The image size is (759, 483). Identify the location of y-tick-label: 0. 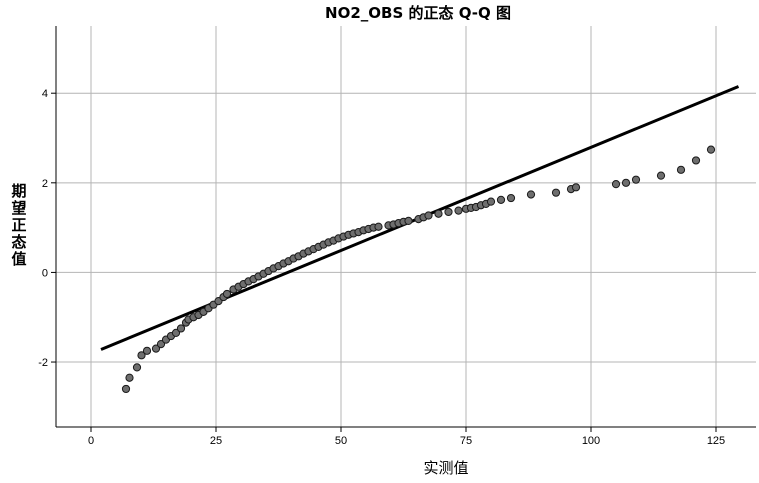
(45, 273).